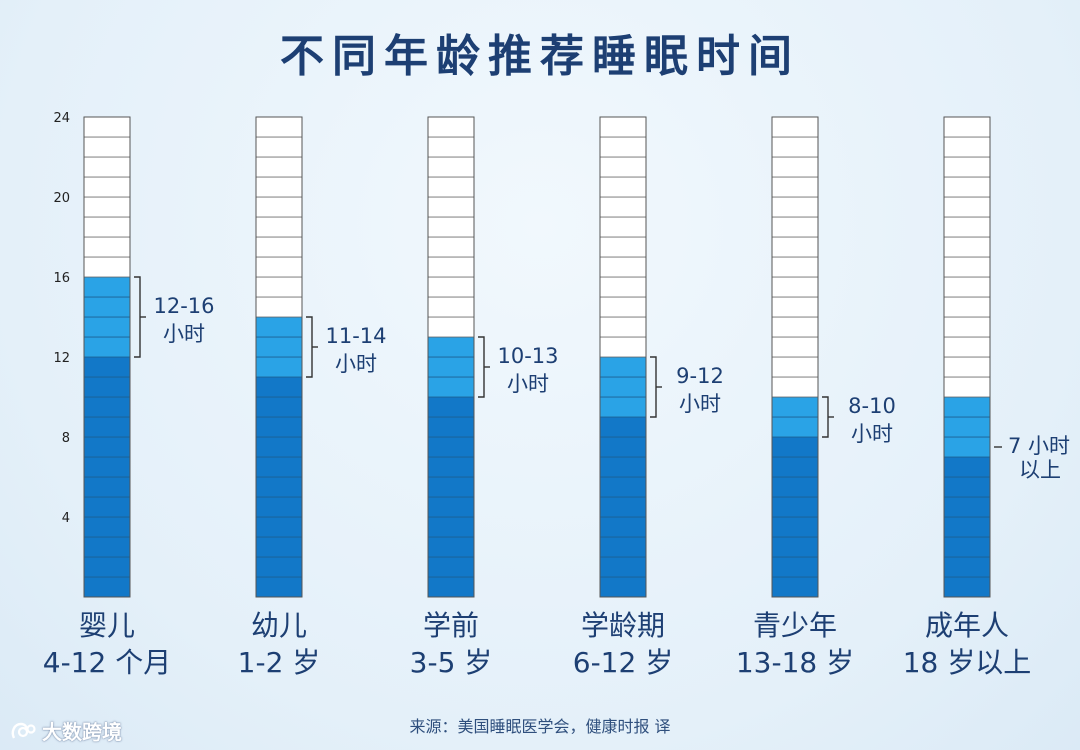 The height and width of the screenshot is (750, 1080). I want to click on category-name-label: 学龄期, so click(623, 625).